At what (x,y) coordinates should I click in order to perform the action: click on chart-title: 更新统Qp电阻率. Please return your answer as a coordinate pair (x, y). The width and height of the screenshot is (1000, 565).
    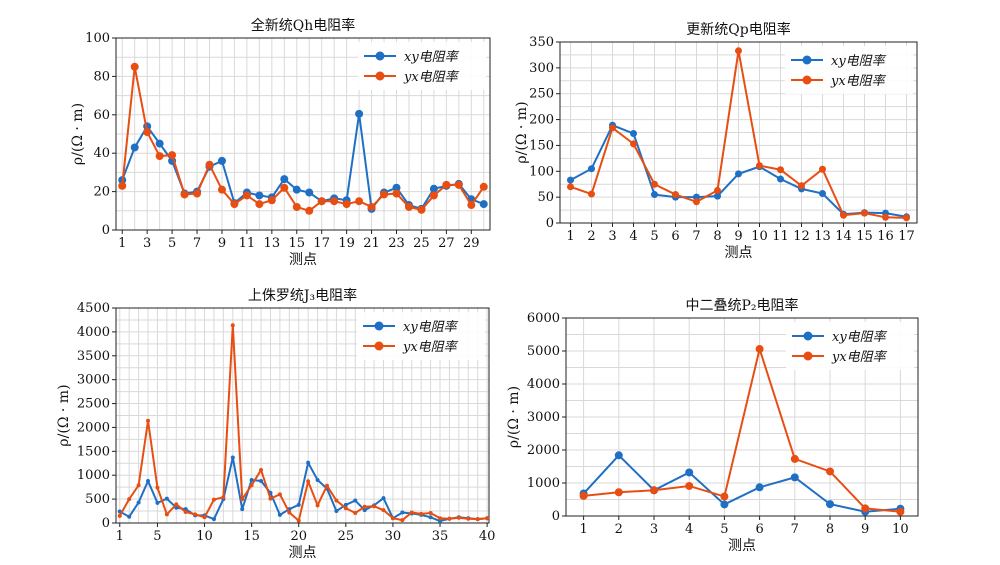
    Looking at the image, I should click on (738, 29).